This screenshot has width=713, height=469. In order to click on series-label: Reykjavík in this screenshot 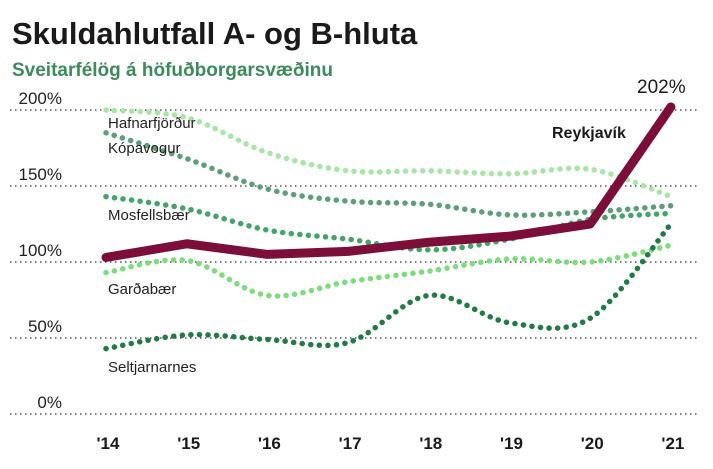, I will do `click(589, 133)`.